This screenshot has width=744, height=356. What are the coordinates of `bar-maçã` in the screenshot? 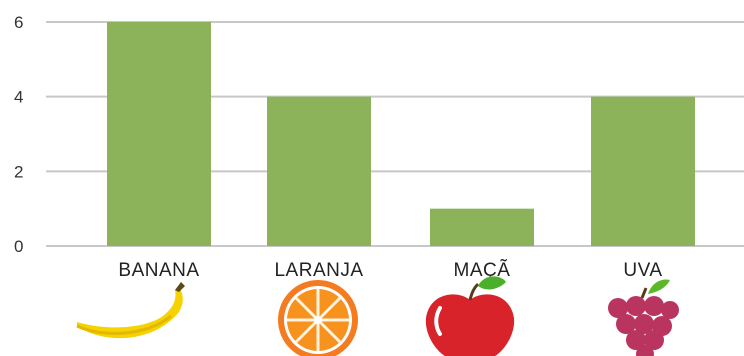 It's located at (482, 227).